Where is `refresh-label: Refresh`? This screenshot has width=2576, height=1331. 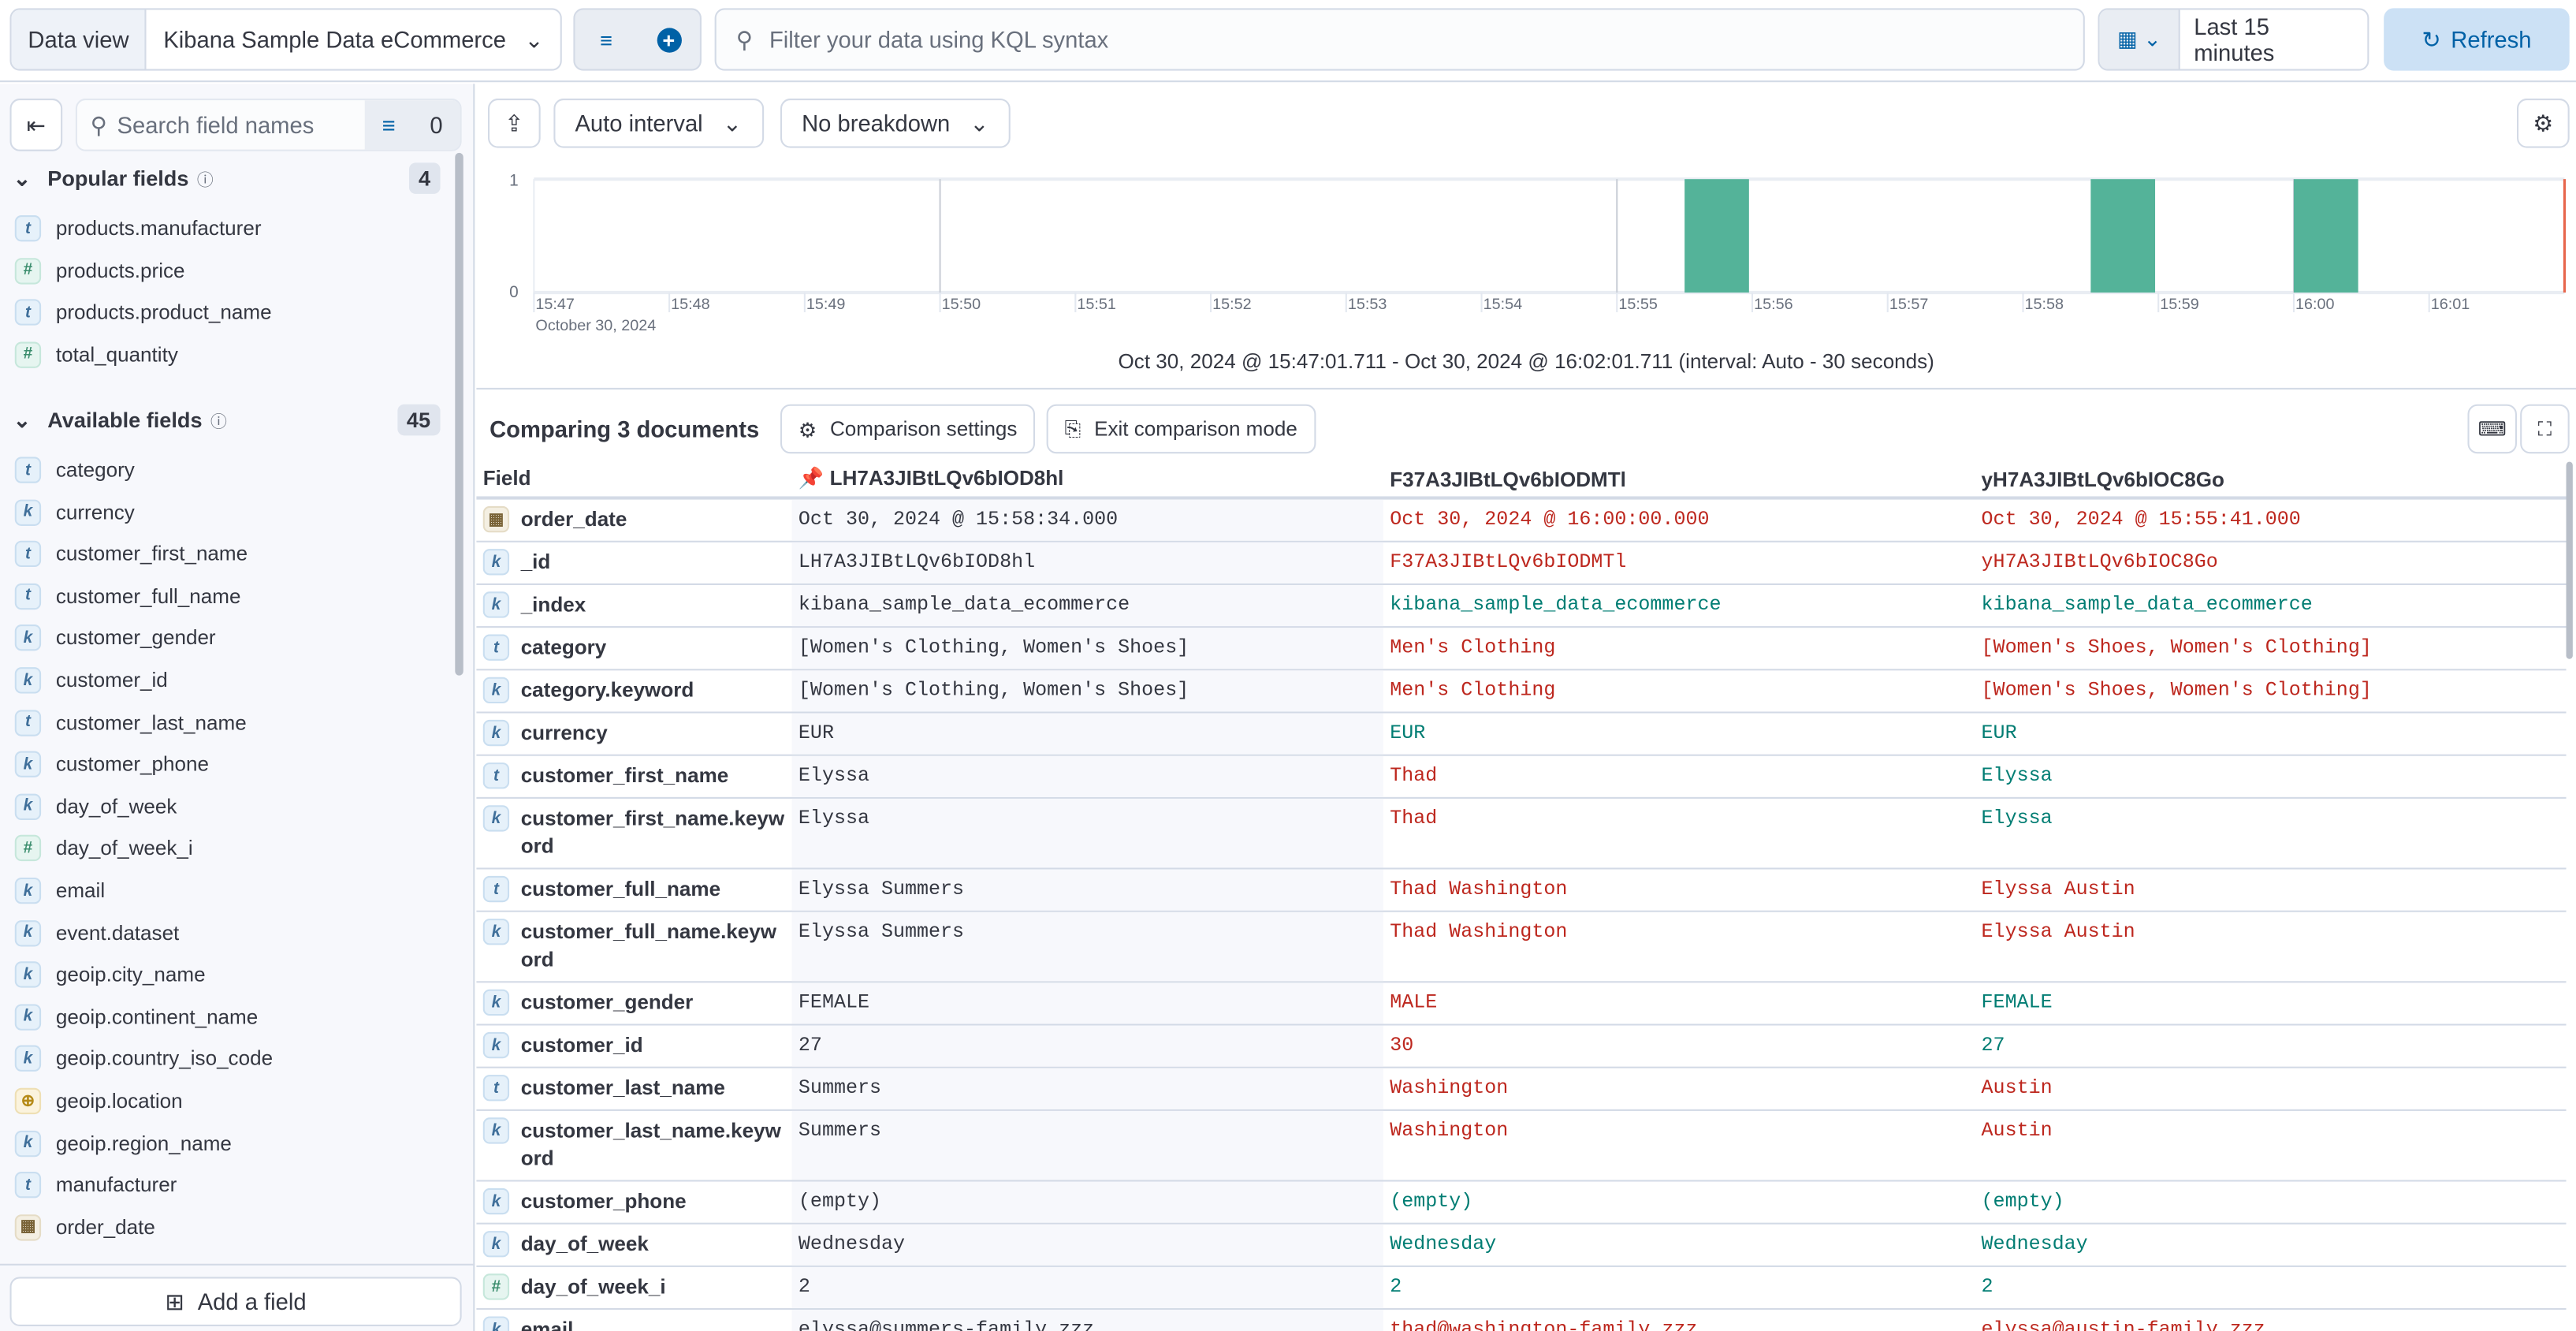
refresh-label: Refresh is located at coordinates (2491, 39).